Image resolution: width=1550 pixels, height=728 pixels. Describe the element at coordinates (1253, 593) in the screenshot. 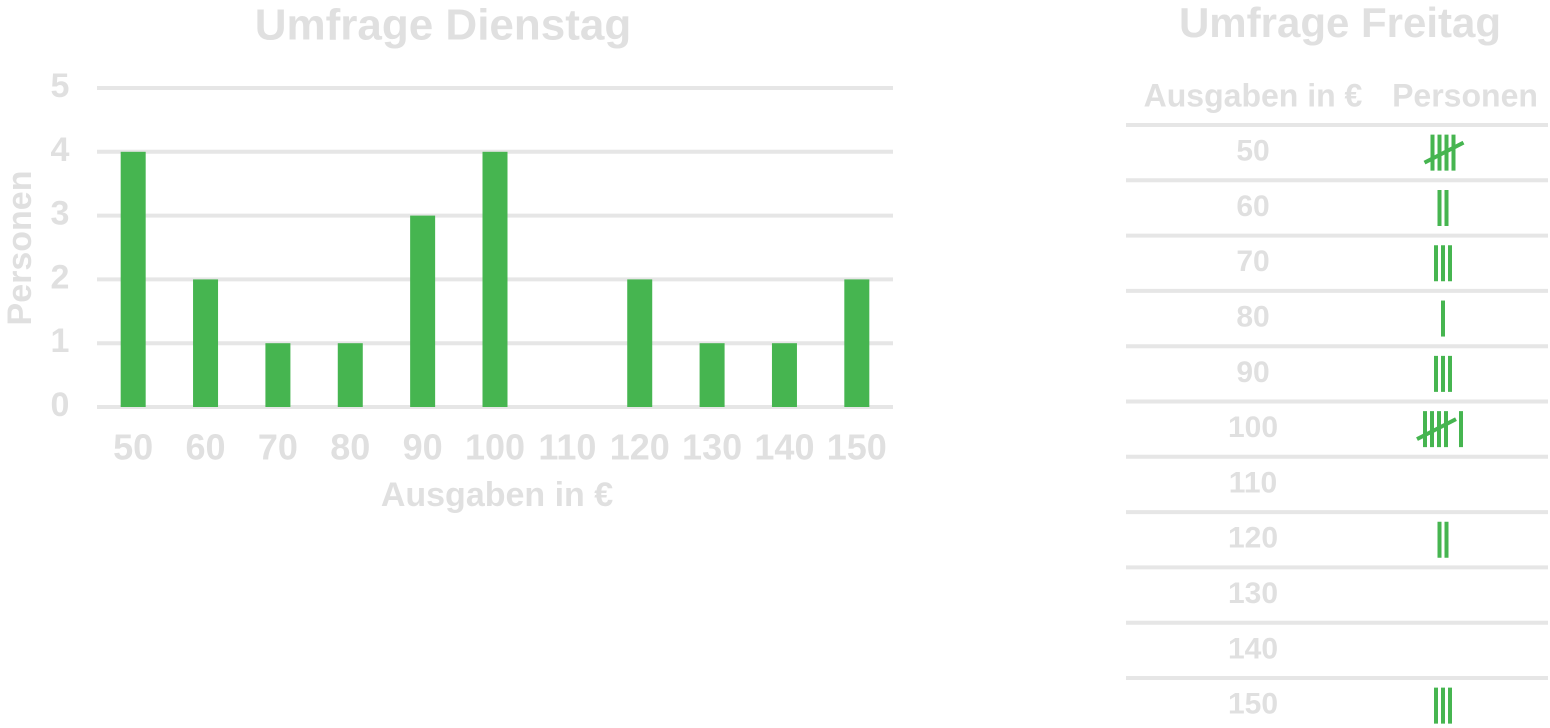

I see `row-label: 130` at that location.